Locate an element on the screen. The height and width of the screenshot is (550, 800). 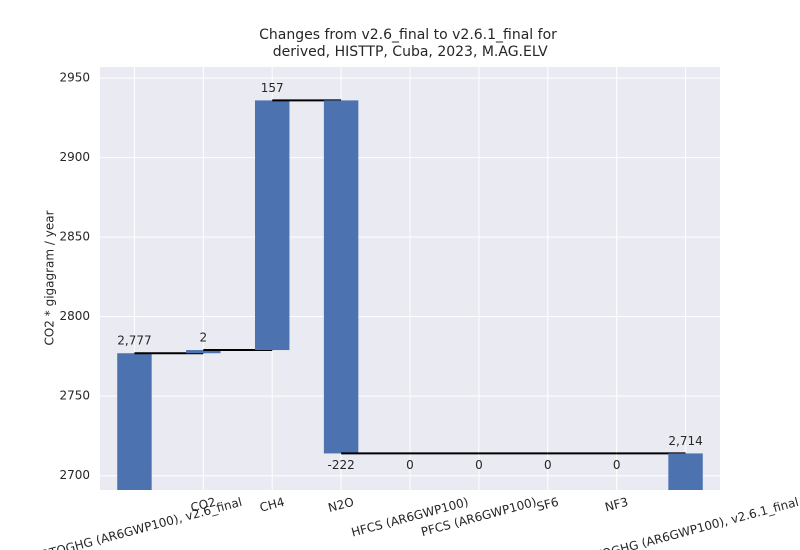
x-tick-label: NF3 is located at coordinates (616, 505).